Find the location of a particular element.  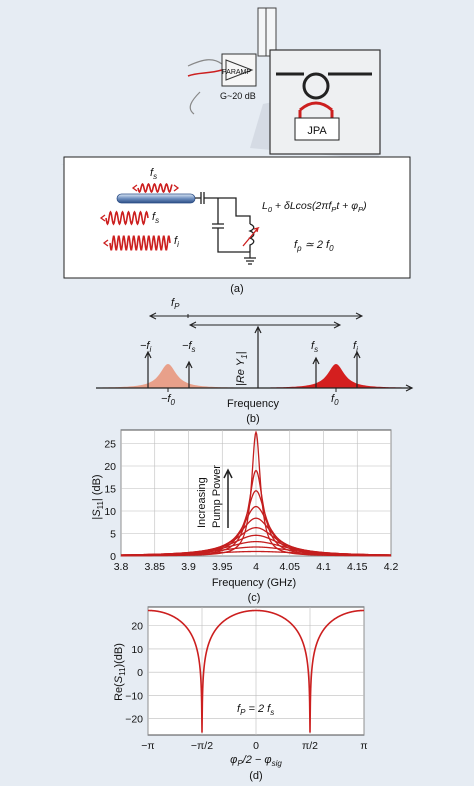

s11-series-line is located at coordinates (256, 493).